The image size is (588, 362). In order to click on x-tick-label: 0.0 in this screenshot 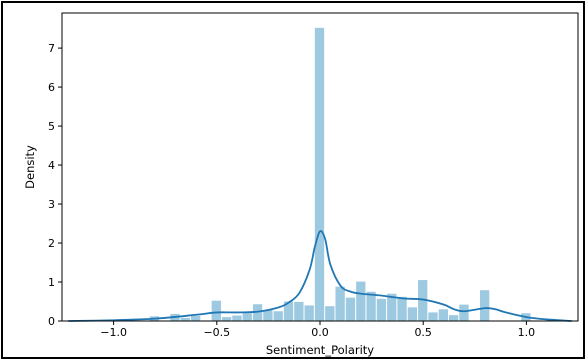, I will do `click(320, 332)`.